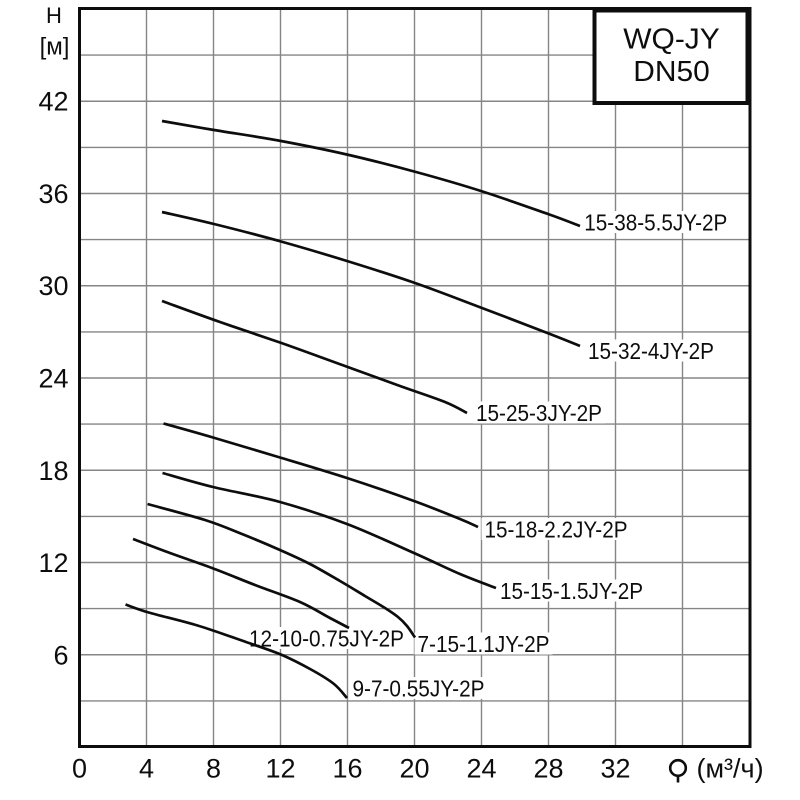 The image size is (800, 800). I want to click on svg-text: 0, so click(79, 769).